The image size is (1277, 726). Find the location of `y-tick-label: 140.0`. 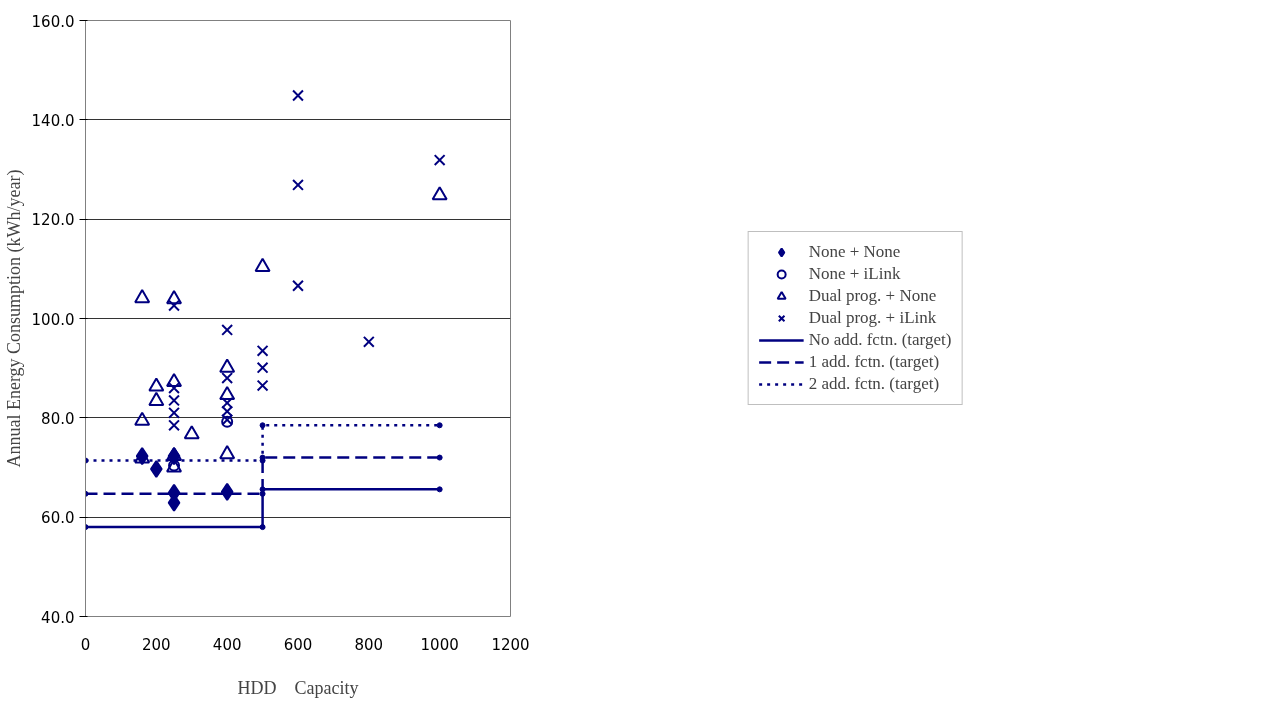

y-tick-label: 140.0 is located at coordinates (53, 120).